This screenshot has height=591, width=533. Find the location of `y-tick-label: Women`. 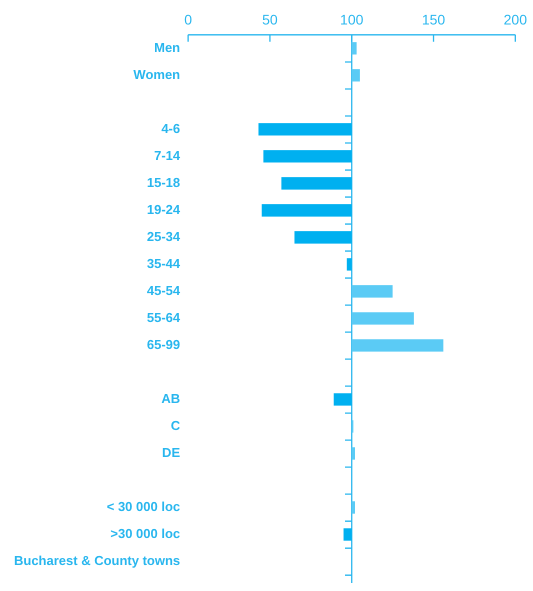

y-tick-label: Women is located at coordinates (156, 74).